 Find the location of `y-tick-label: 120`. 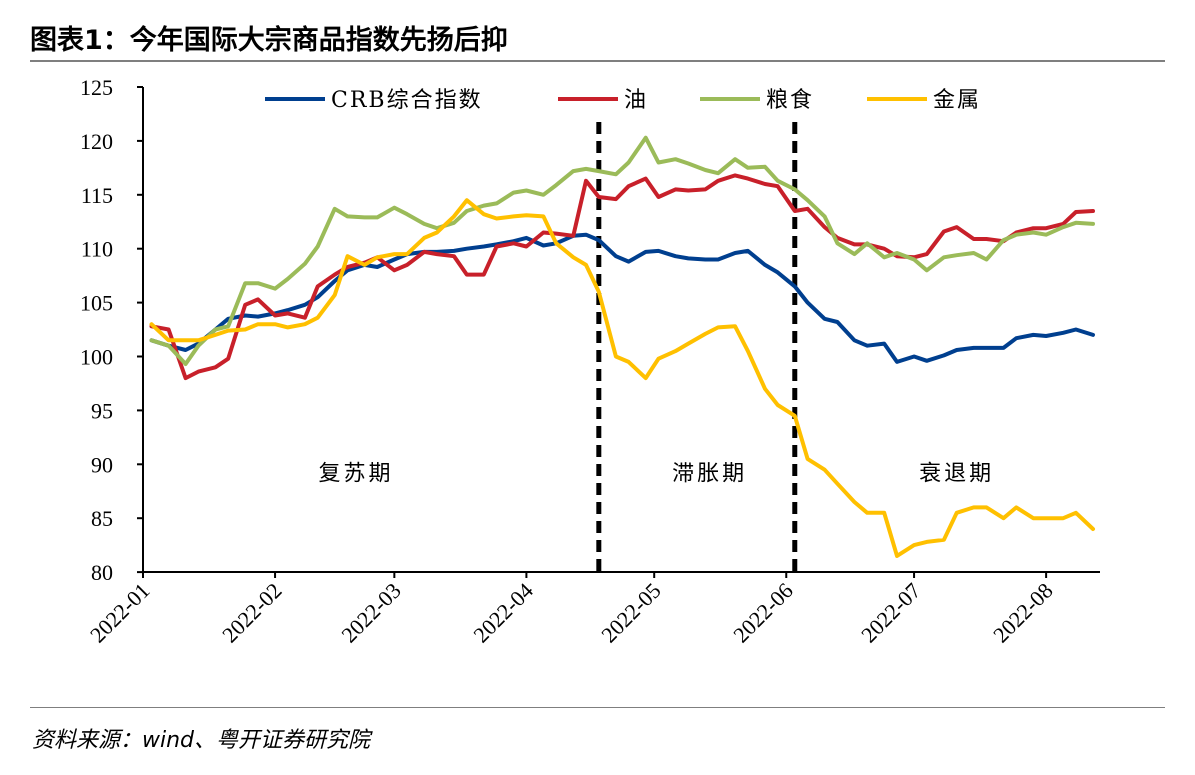

y-tick-label: 120 is located at coordinates (96, 141).